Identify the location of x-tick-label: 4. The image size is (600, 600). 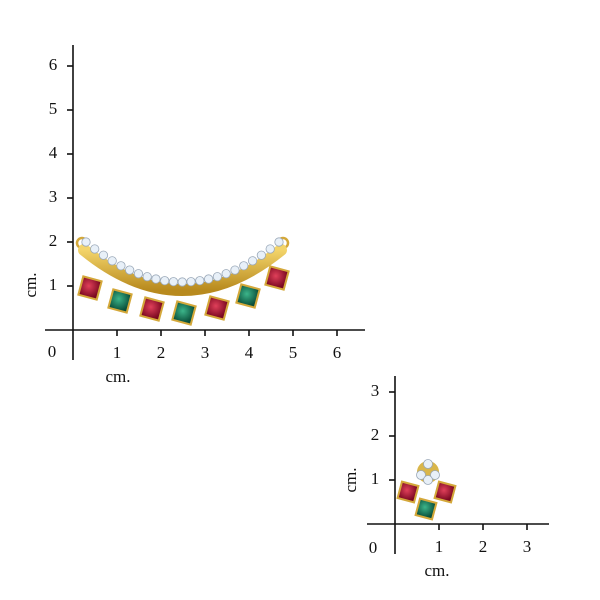
(249, 352).